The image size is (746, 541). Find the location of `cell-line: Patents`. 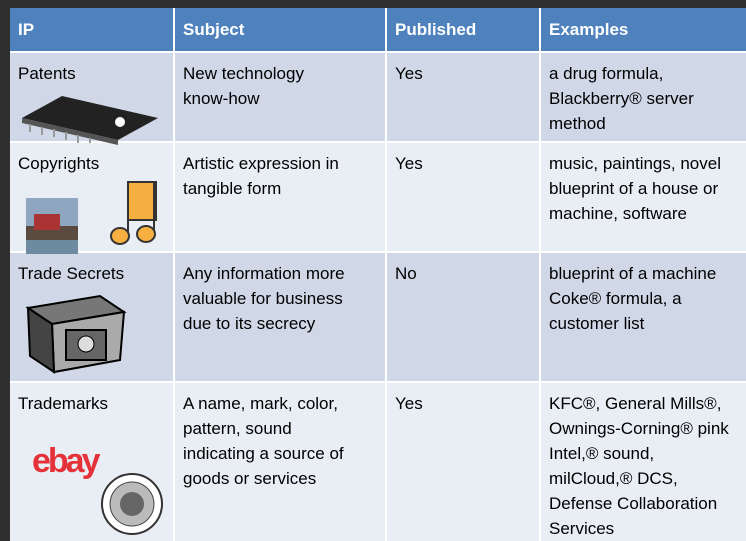

cell-line: Patents is located at coordinates (47, 73).